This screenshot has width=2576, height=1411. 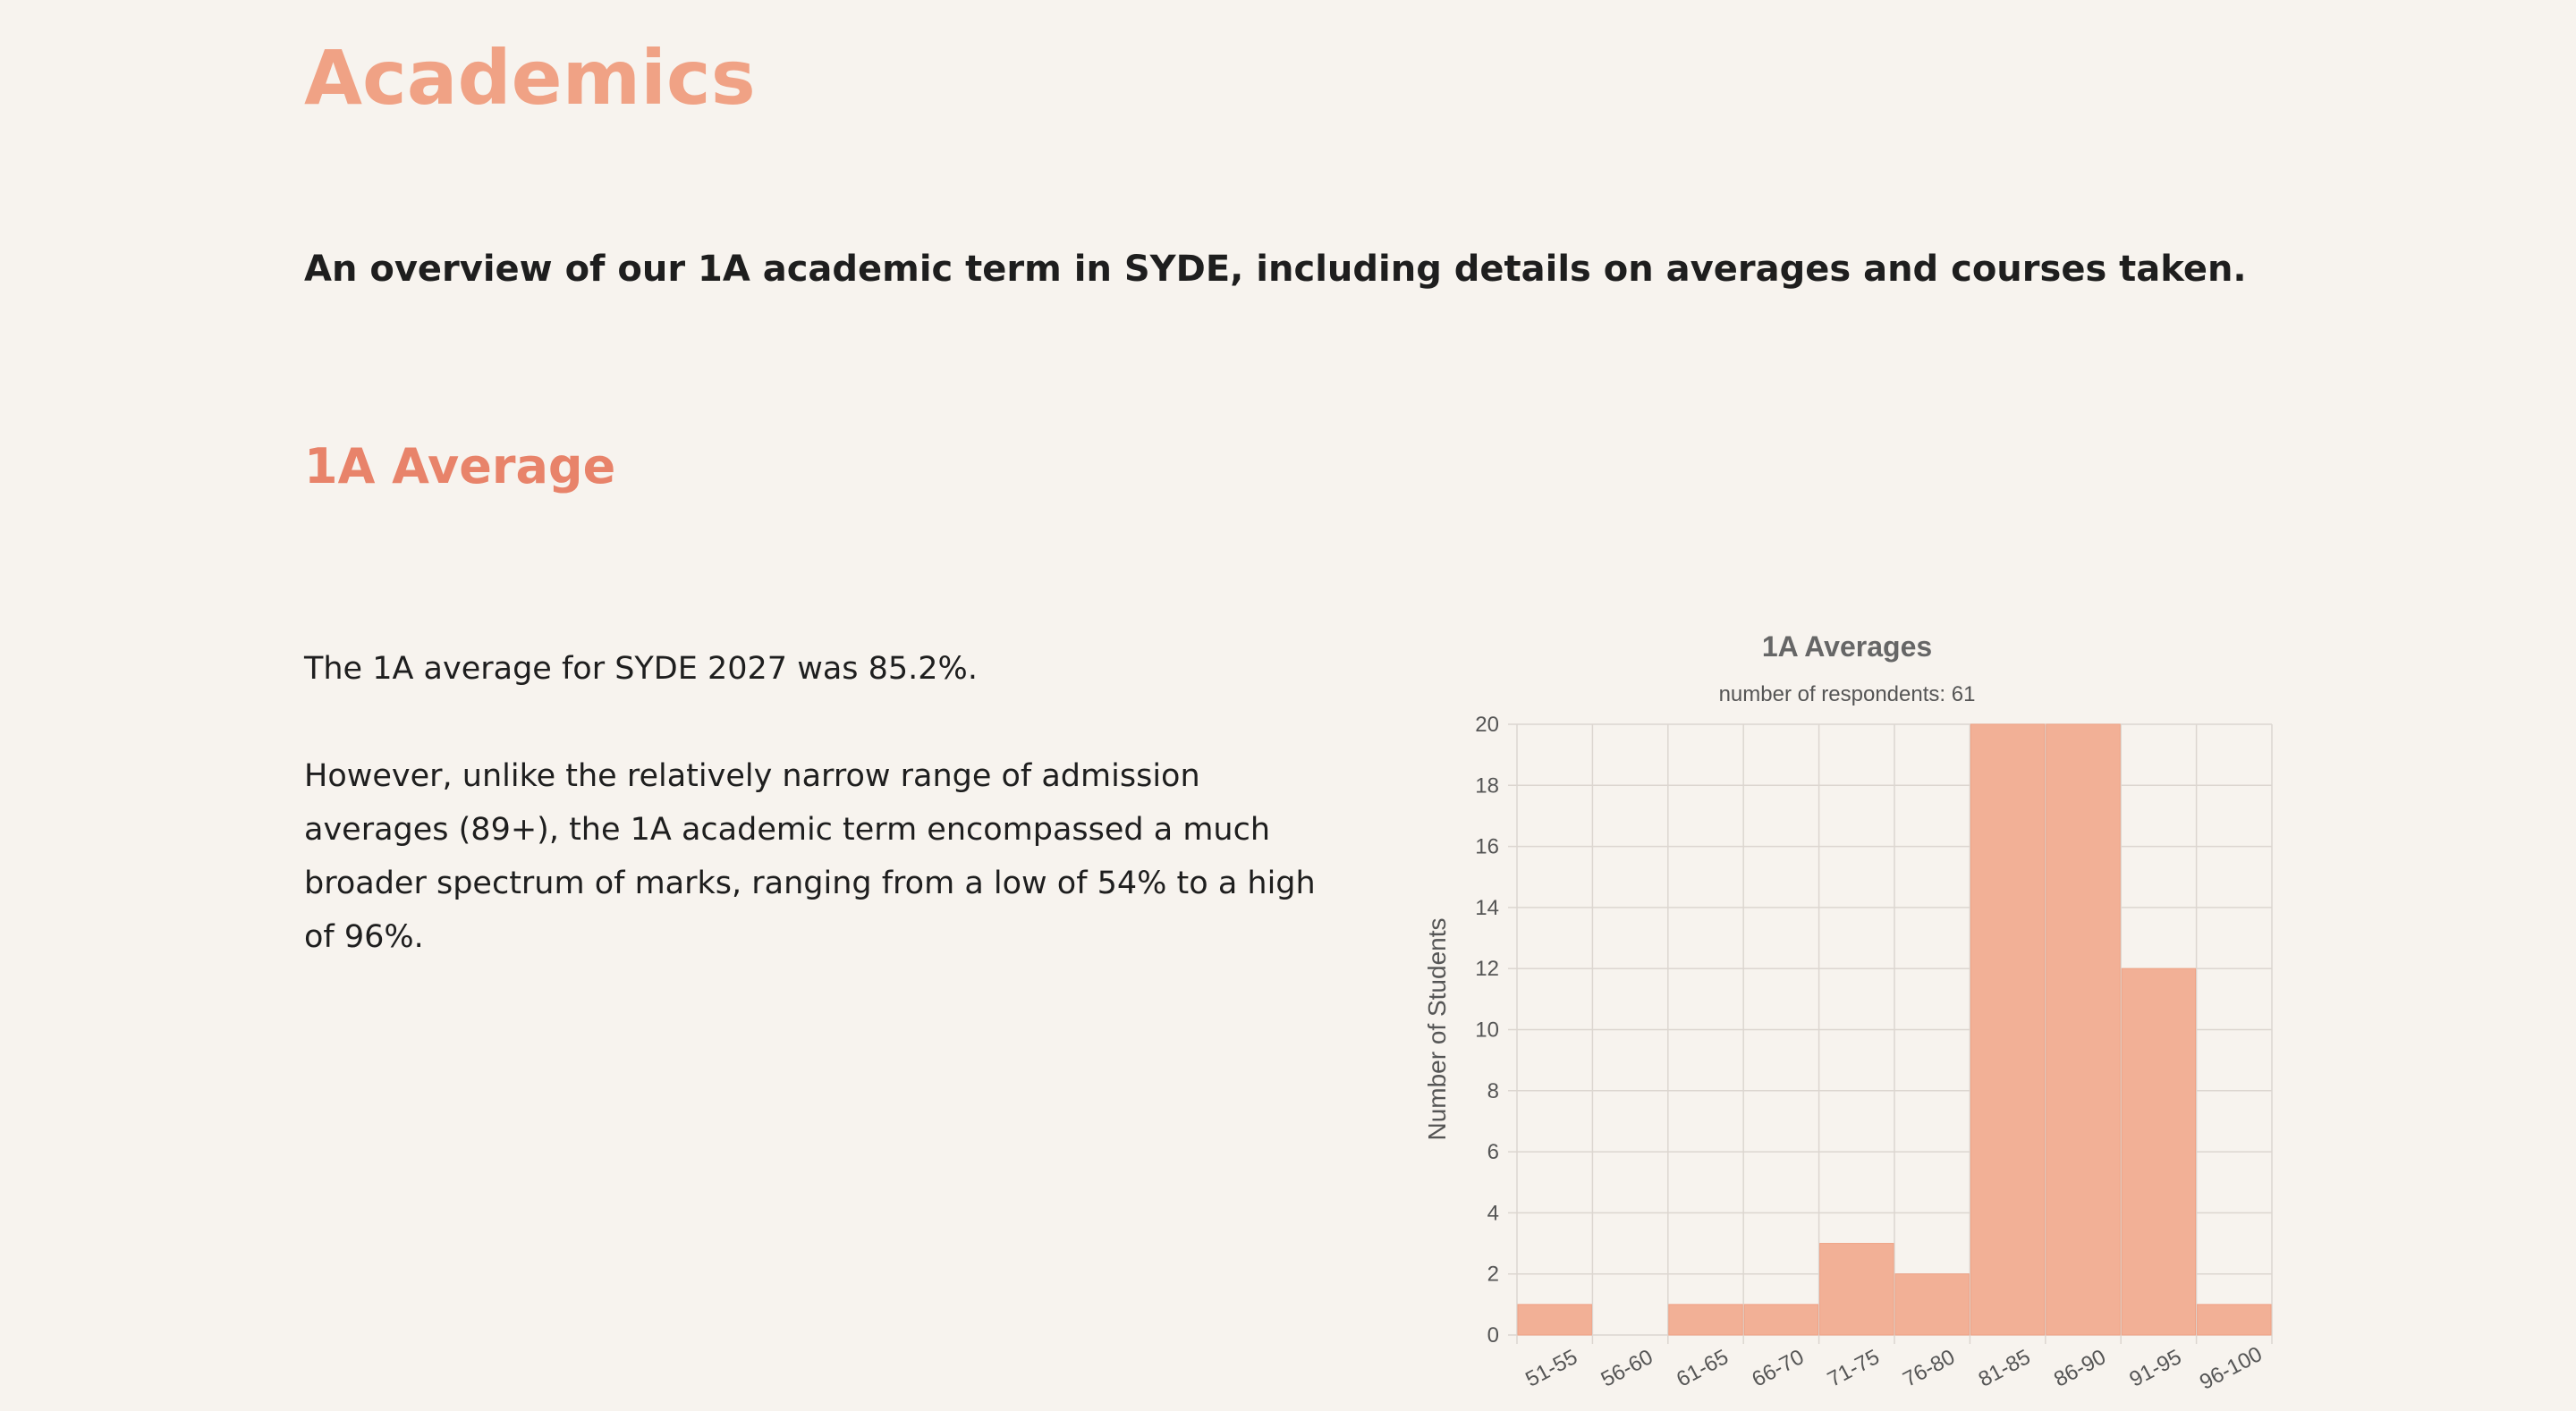 What do you see at coordinates (1929, 1368) in the screenshot?
I see `x-tick-label: 76-80` at bounding box center [1929, 1368].